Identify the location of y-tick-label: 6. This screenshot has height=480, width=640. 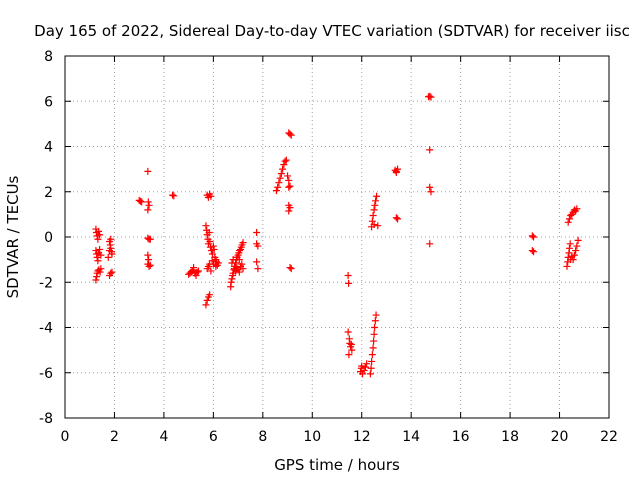
(48, 102).